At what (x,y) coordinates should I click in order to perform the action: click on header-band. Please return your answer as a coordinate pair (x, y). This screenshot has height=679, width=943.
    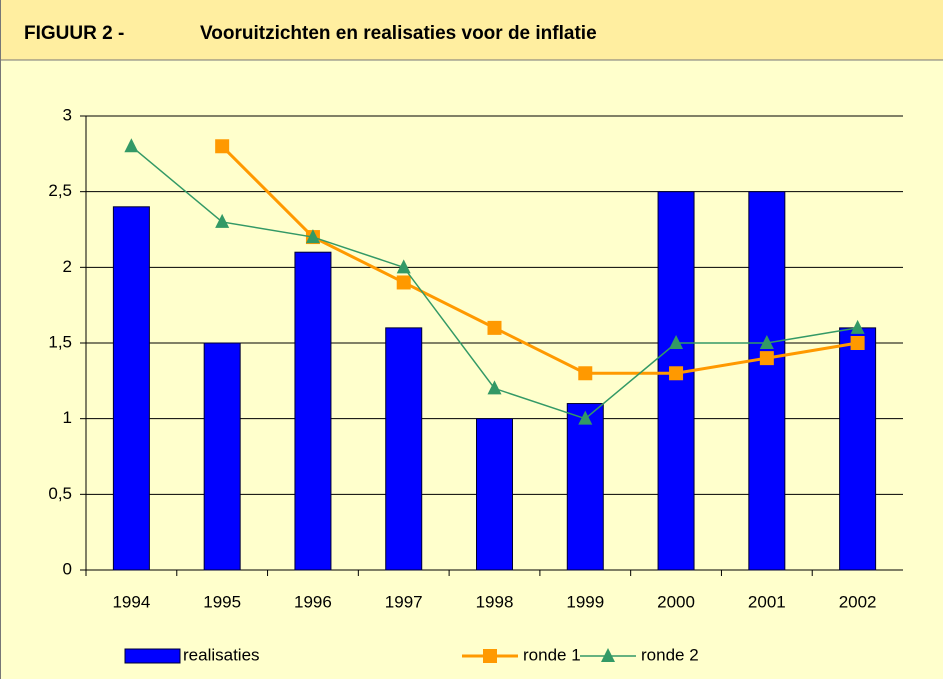
    Looking at the image, I should click on (471, 30).